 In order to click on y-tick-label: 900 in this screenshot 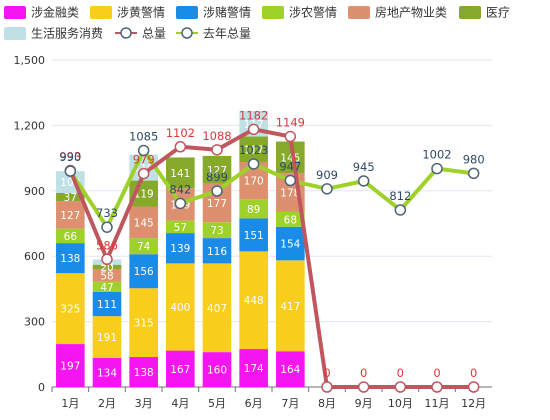, I will do `click(34, 191)`.